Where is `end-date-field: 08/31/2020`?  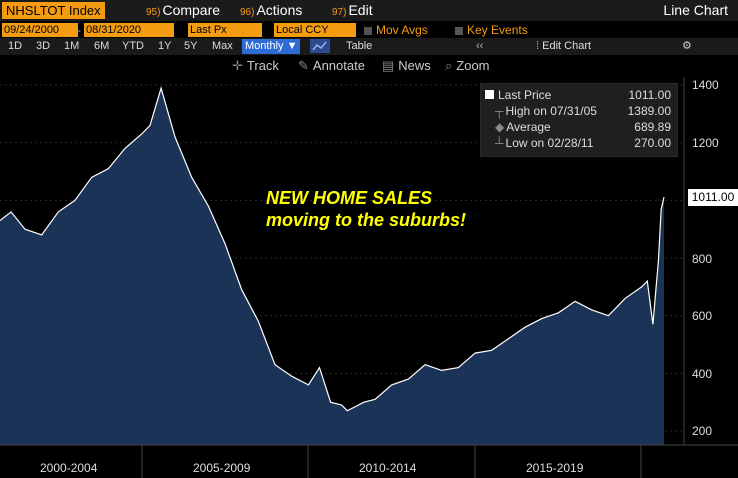
end-date-field: 08/31/2020 is located at coordinates (129, 30).